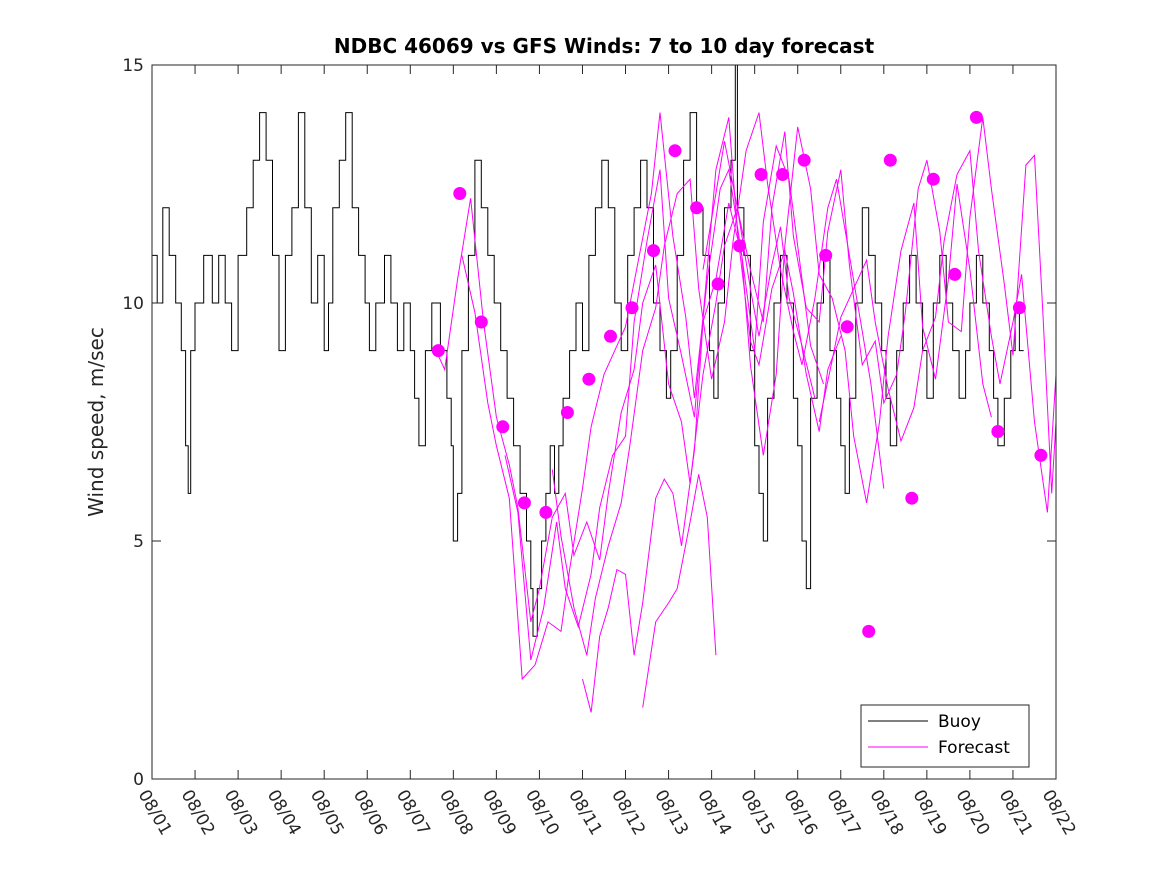 This screenshot has width=1167, height=875. I want to click on legend-box, so click(945, 736).